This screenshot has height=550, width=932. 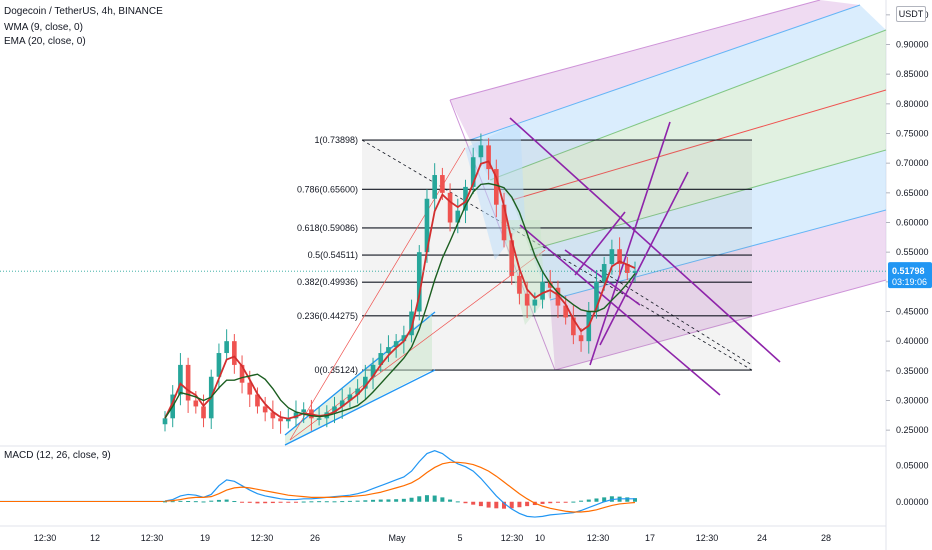 I want to click on ema-legend: EMA (20, close, 0), so click(x=45, y=42).